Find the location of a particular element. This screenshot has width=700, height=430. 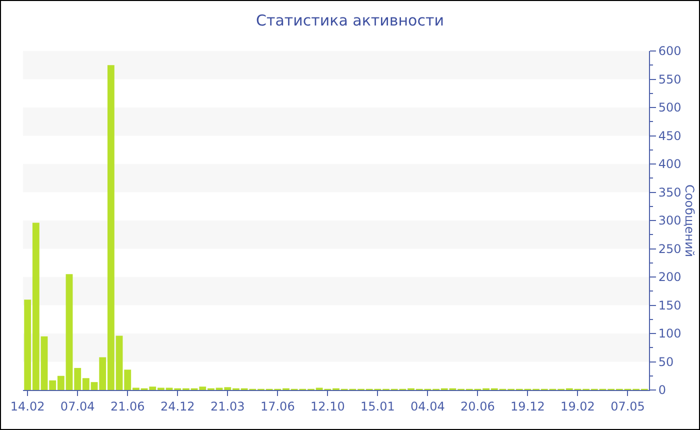

x-tick-label: 19.02 is located at coordinates (577, 406).